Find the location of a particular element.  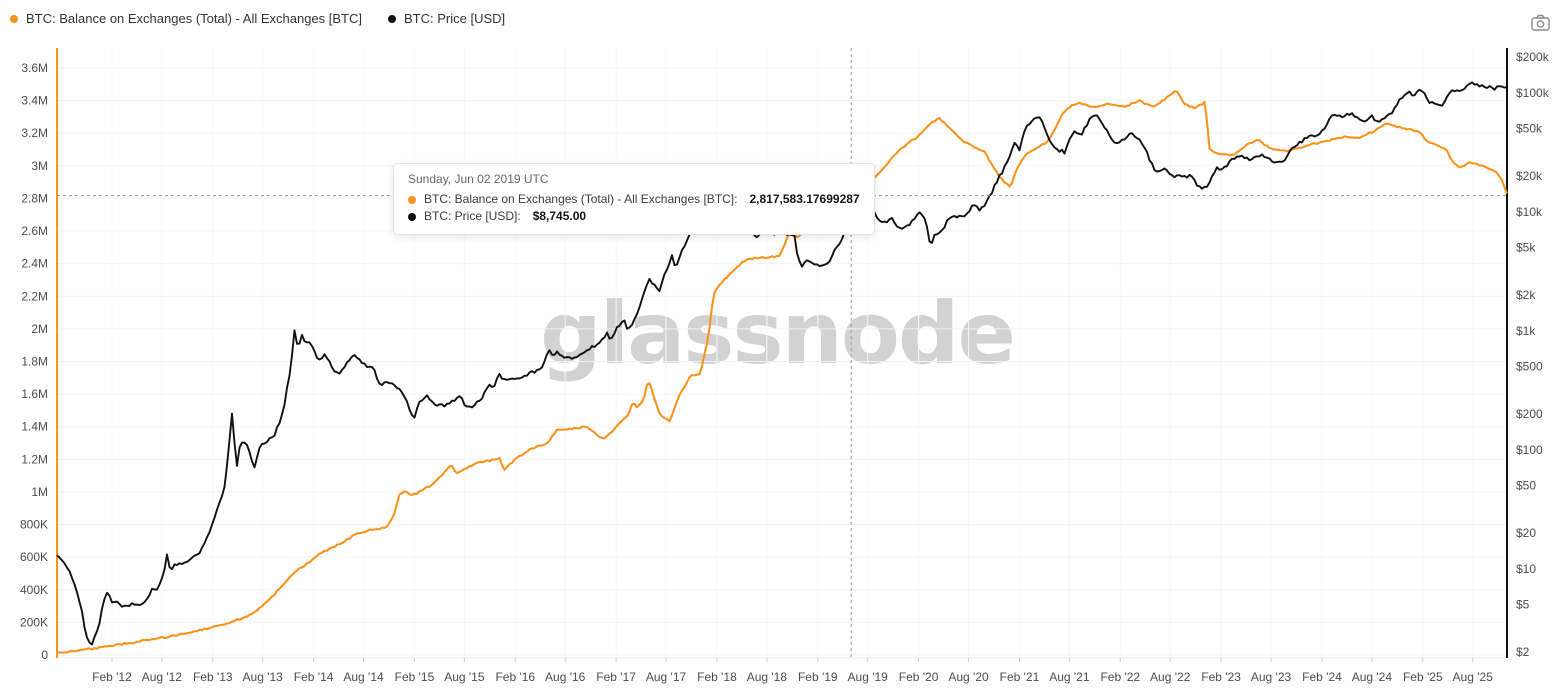

left-axis-tick-label: 2.8M is located at coordinates (34, 198).